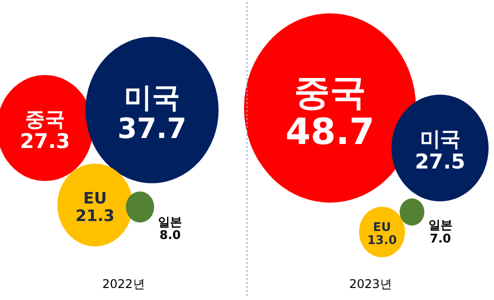 This screenshot has width=494, height=300. I want to click on data-label: 8.0, so click(170, 235).